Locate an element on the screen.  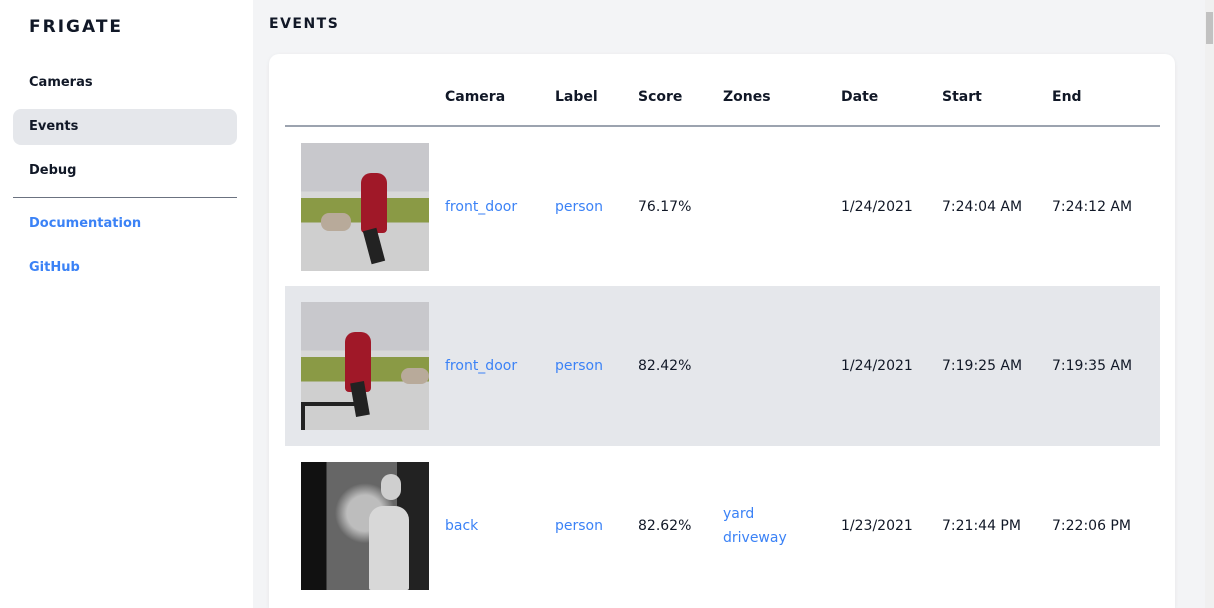
sidebar-item-events: Events is located at coordinates (125, 127).